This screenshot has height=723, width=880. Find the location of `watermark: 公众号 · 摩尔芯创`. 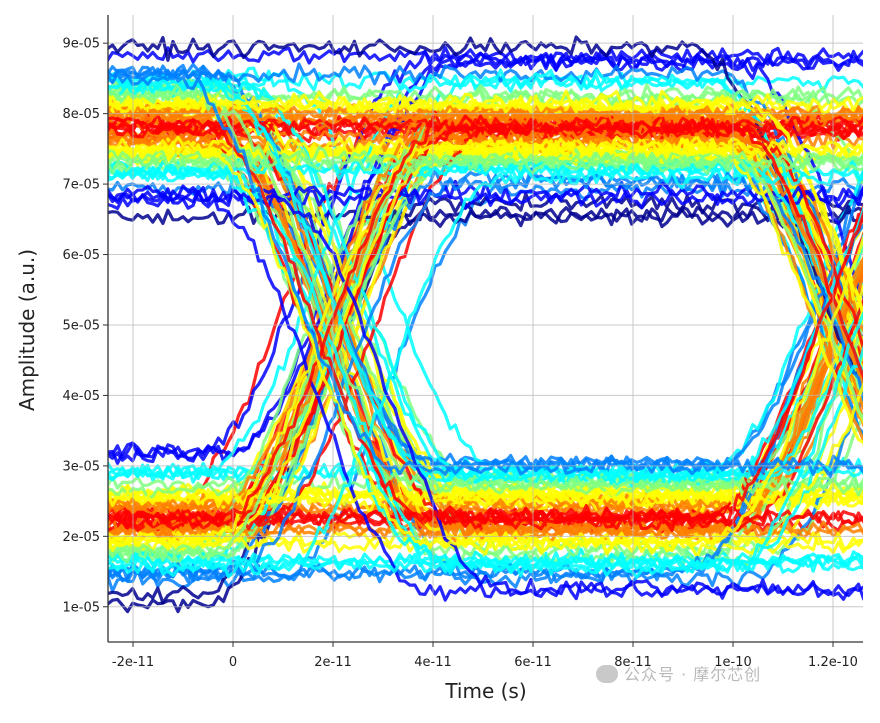

watermark: 公众号 · 摩尔芯创 is located at coordinates (678, 673).